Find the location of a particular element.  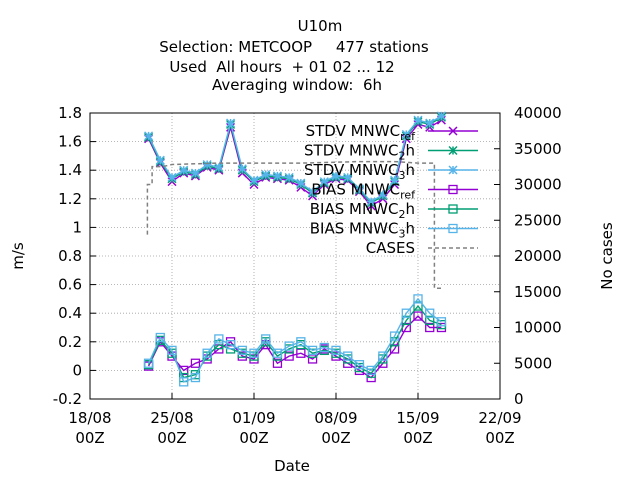

legend-label-bias_ref: BIAS MNWCref is located at coordinates (363, 191).